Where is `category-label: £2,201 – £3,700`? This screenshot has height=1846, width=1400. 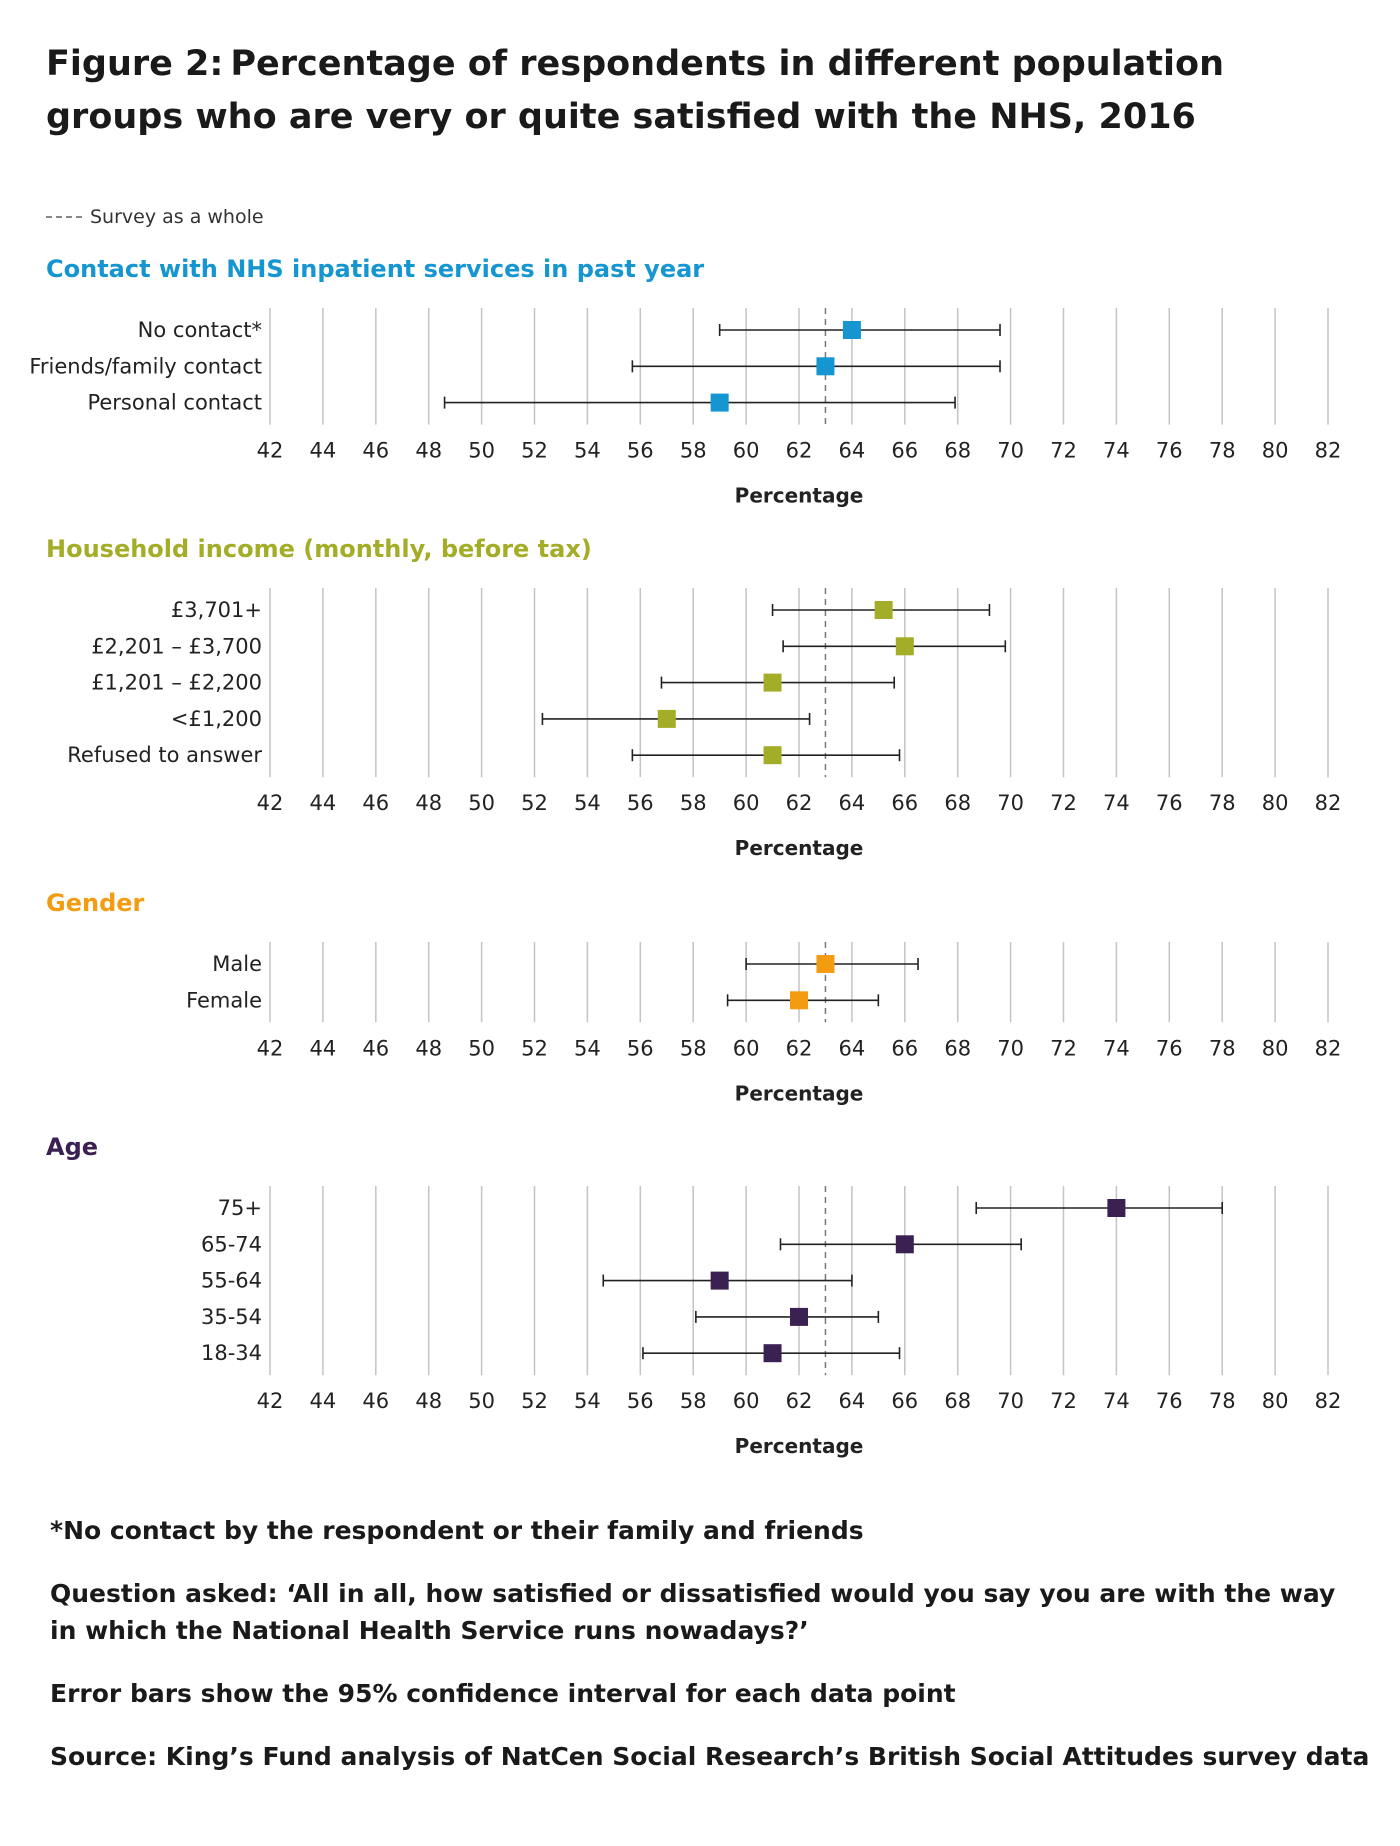 category-label: £2,201 – £3,700 is located at coordinates (176, 646).